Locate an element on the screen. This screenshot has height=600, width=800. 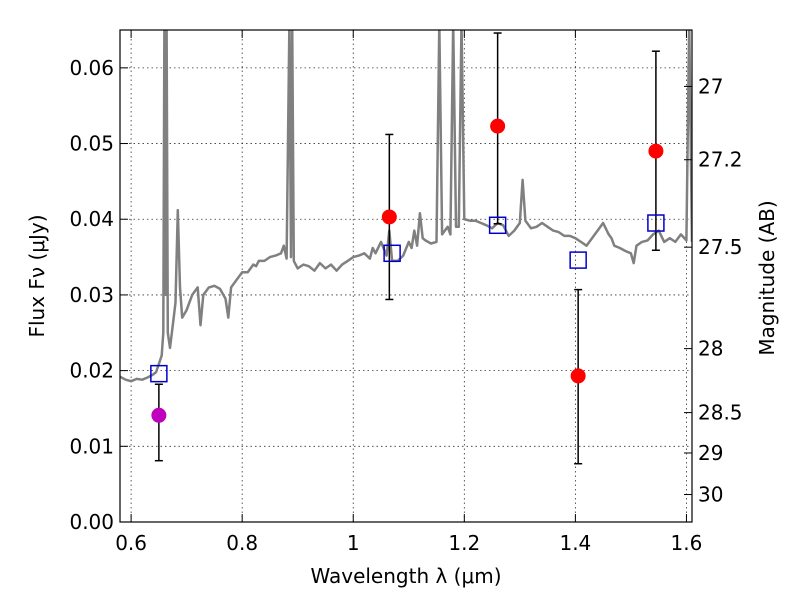
y-axis: 0.00 0.01 0.02 0.03 0.04 0.05 0.06 is located at coordinates (98, 295).